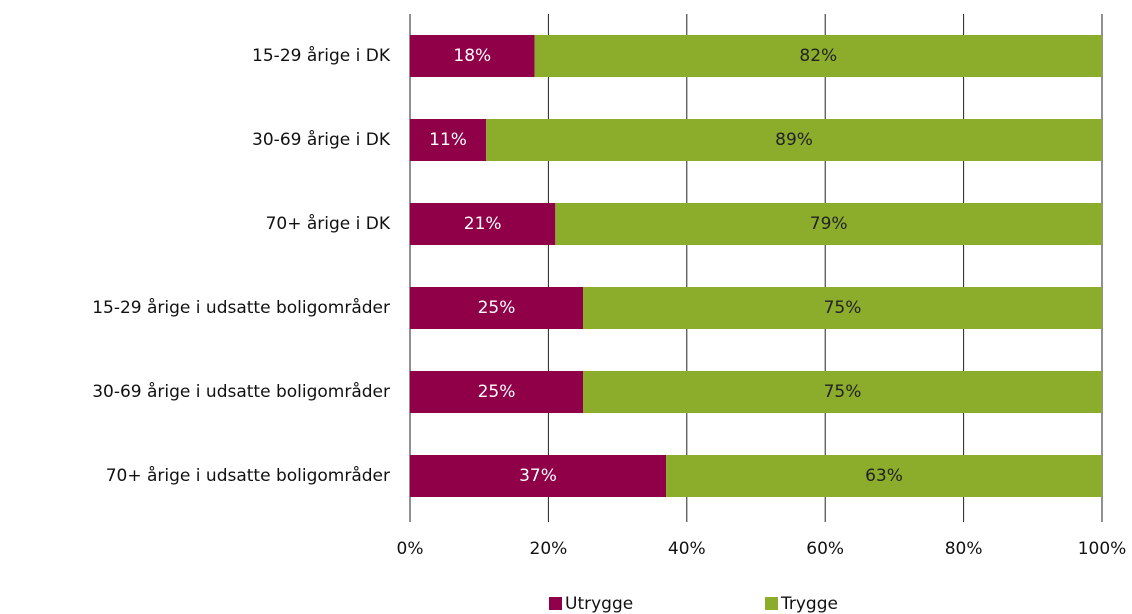  What do you see at coordinates (825, 549) in the screenshot?
I see `x-tick-label: 60%` at bounding box center [825, 549].